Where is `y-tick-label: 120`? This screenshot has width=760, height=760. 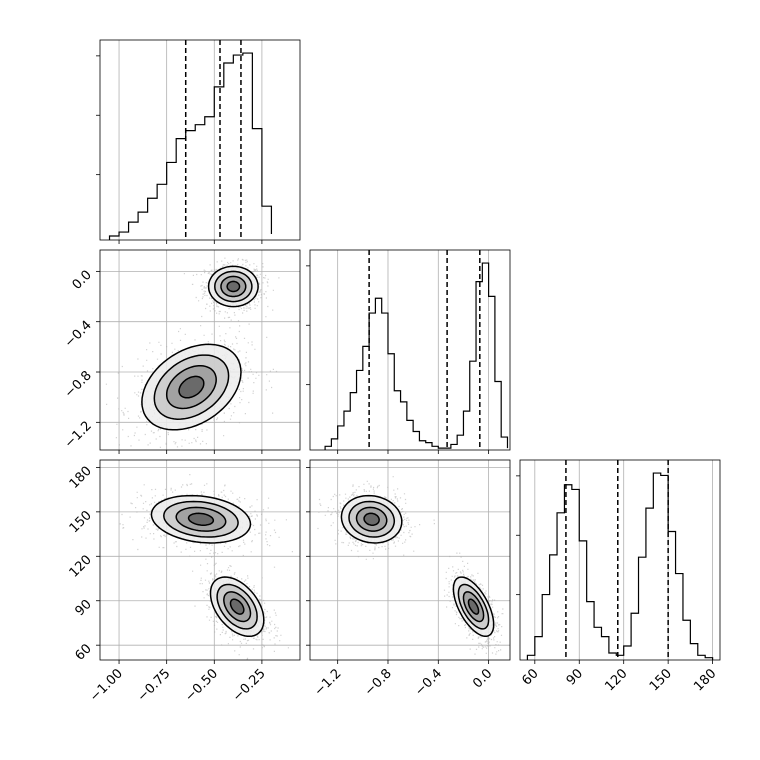
y-tick-label: 120 is located at coordinates (81, 567).